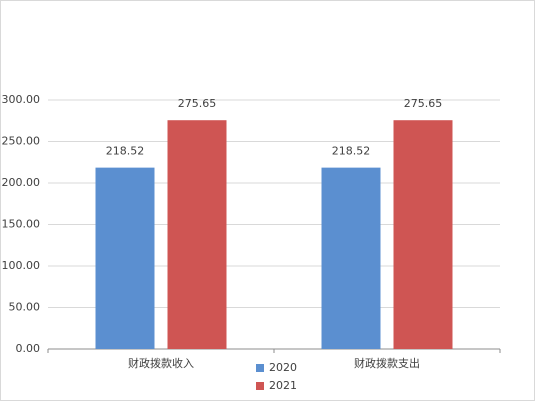 The image size is (535, 401). Describe the element at coordinates (25, 307) in the screenshot. I see `y-tick-label: 50.00` at that location.